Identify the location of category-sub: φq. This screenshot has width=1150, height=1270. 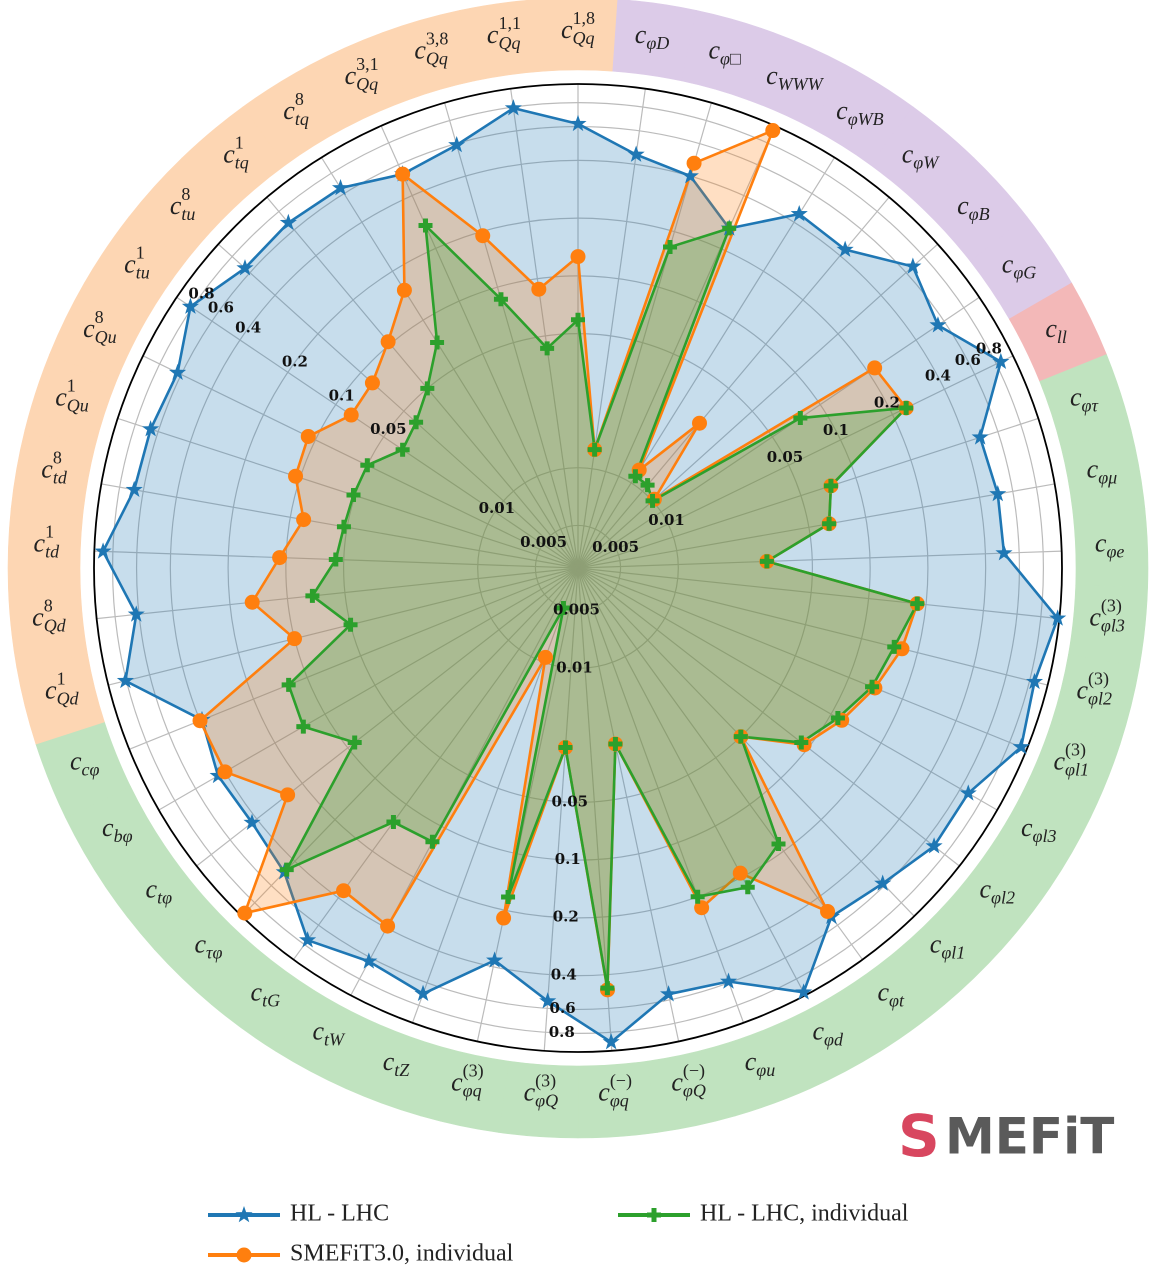
(472, 1090).